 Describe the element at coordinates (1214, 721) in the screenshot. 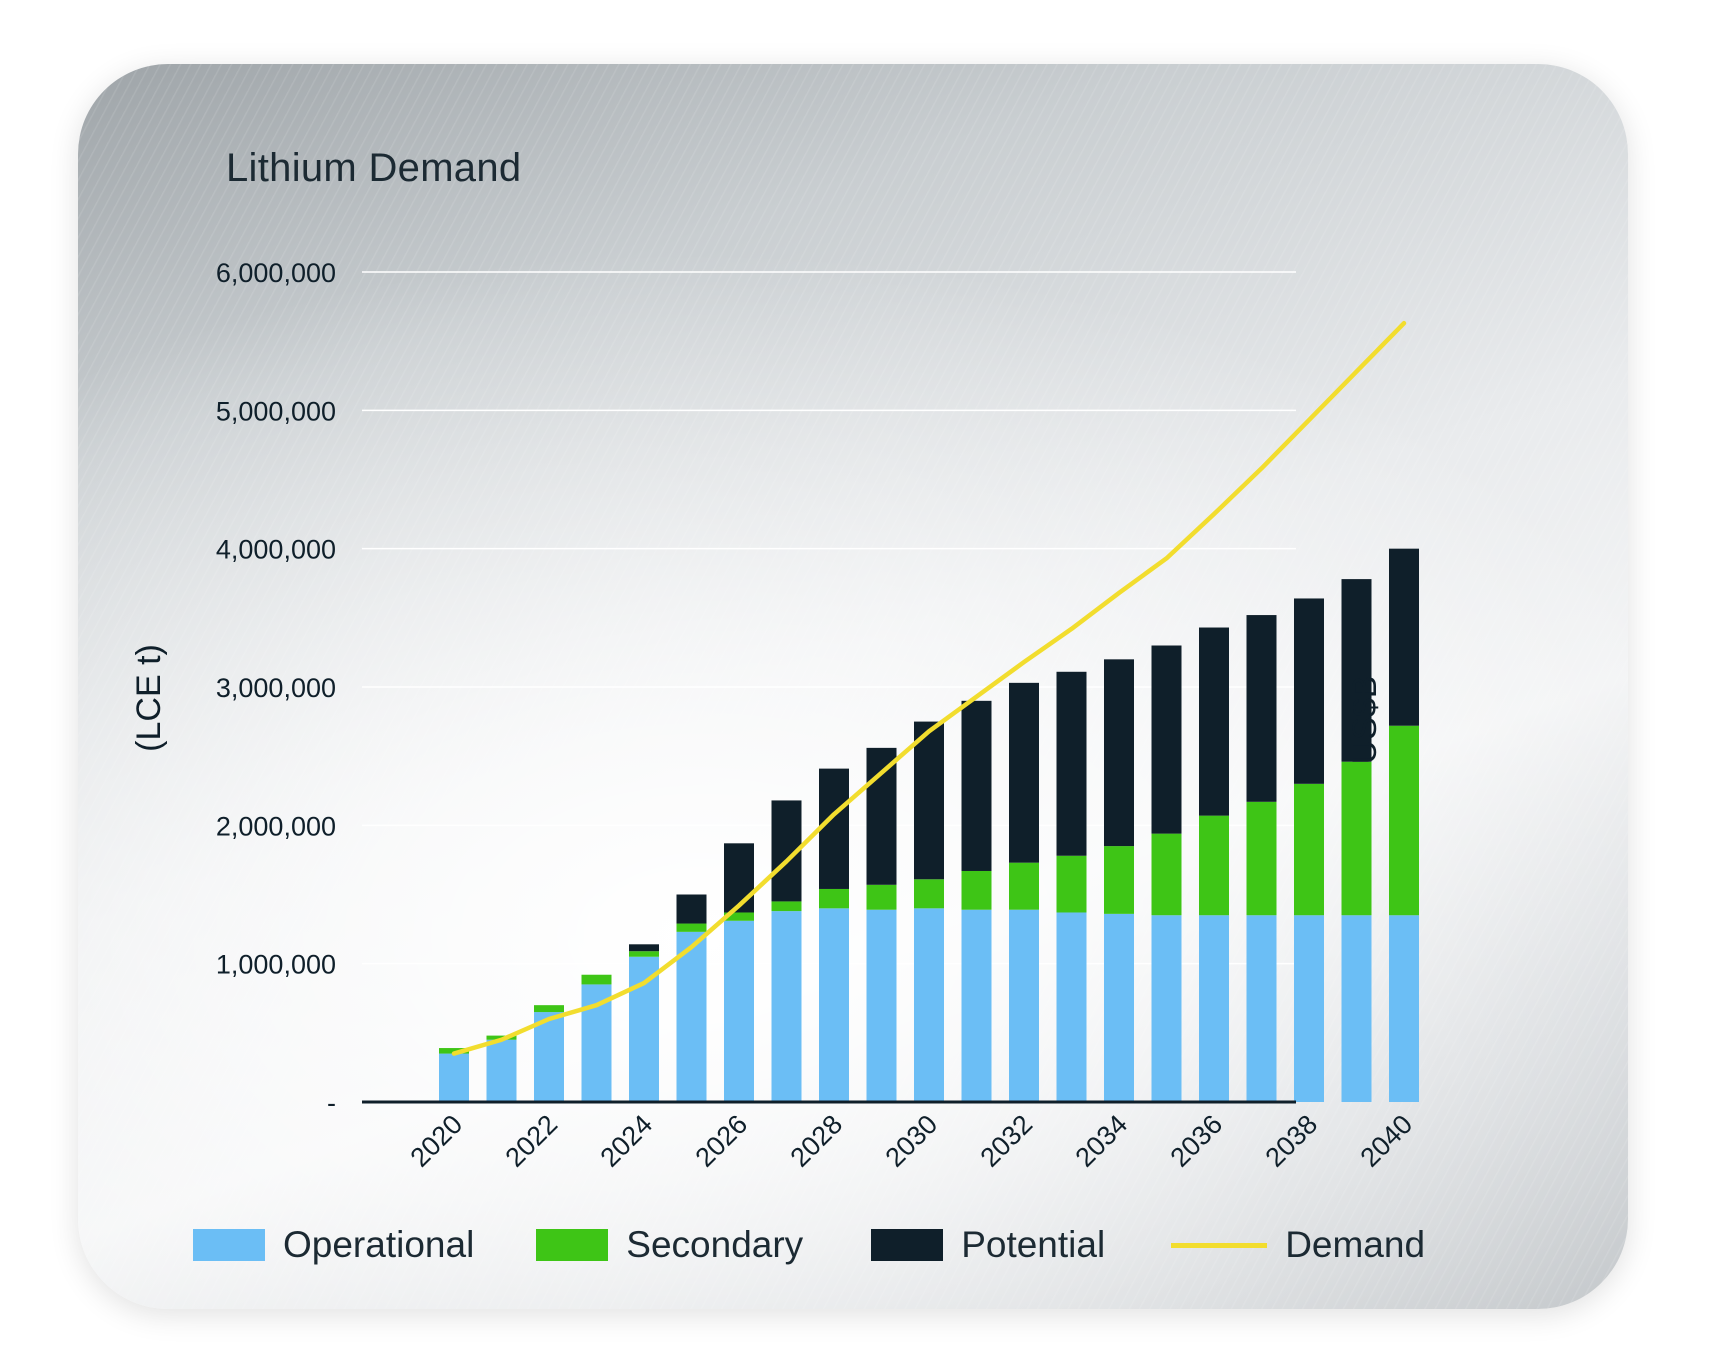

I see `bar-potential-2036` at that location.